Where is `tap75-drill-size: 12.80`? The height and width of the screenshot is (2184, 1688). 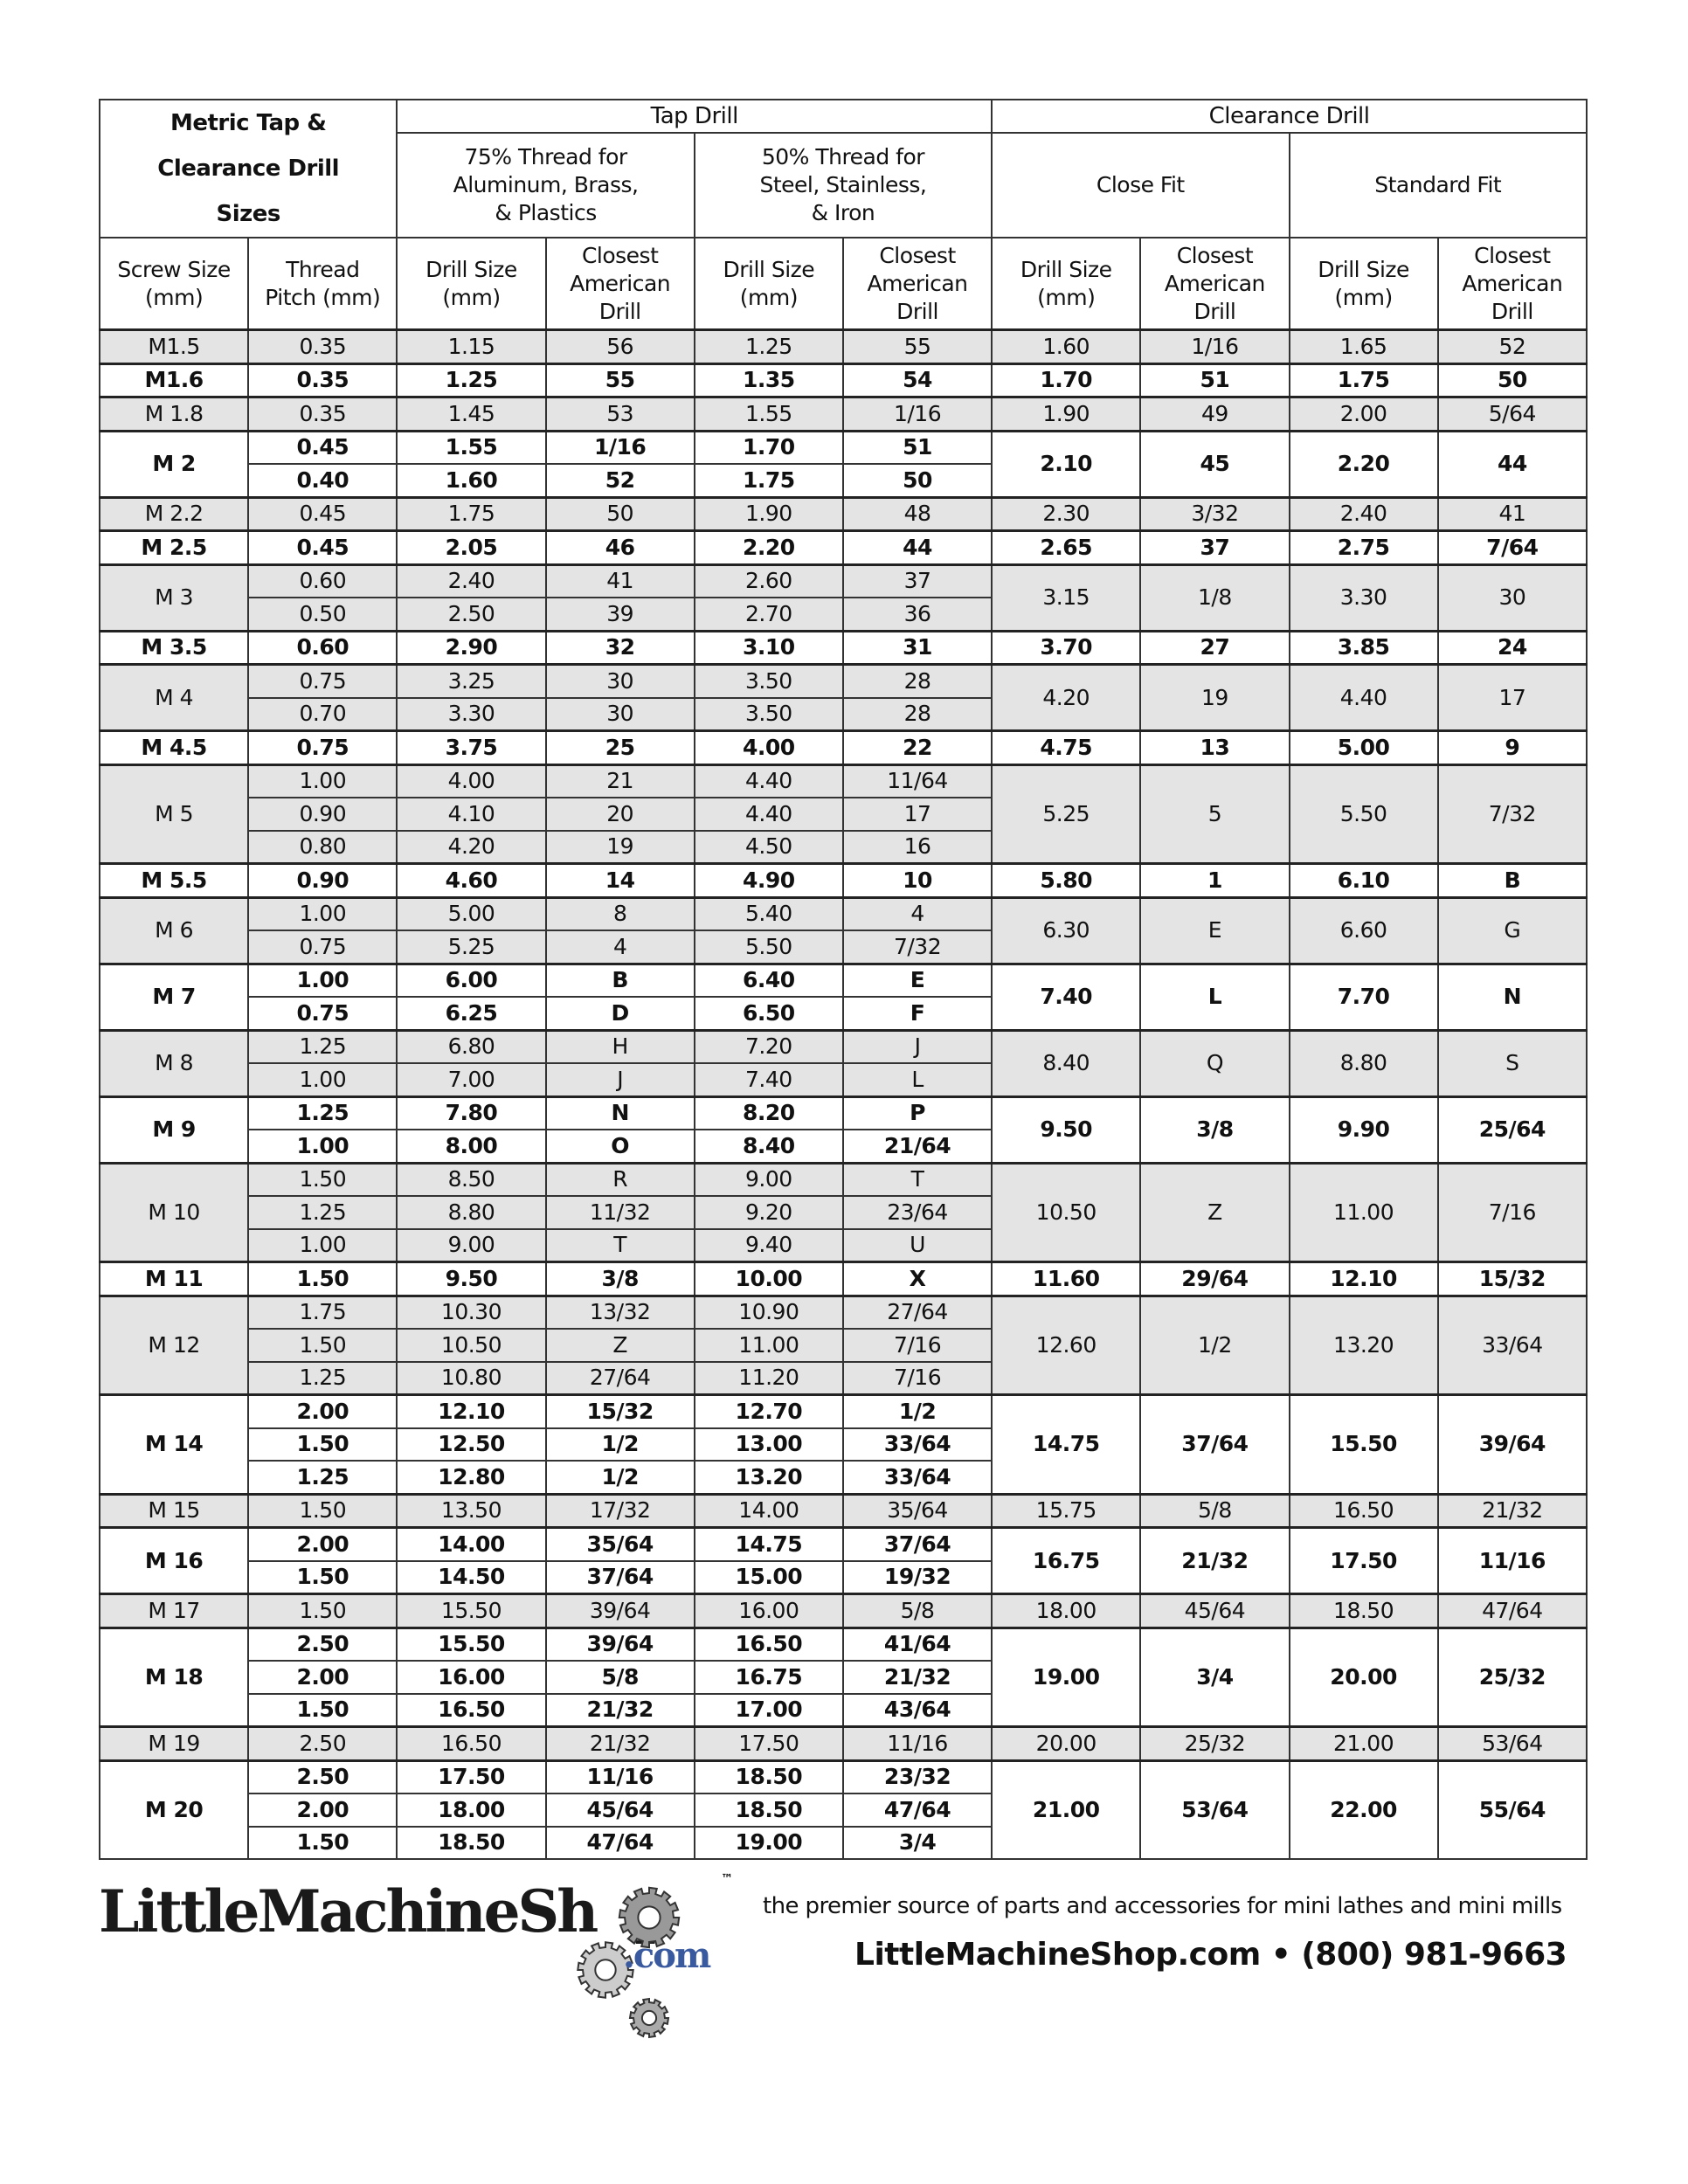
tap75-drill-size: 12.80 is located at coordinates (471, 1477).